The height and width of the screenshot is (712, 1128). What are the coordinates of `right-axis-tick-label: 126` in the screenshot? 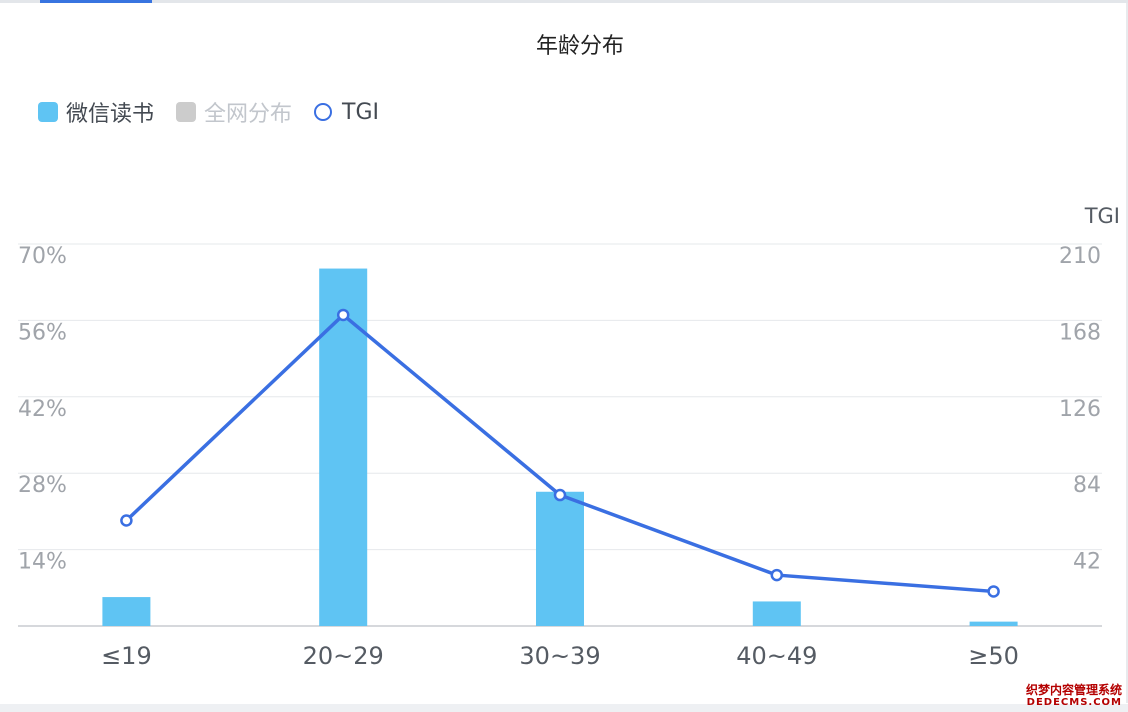 It's located at (1080, 409).